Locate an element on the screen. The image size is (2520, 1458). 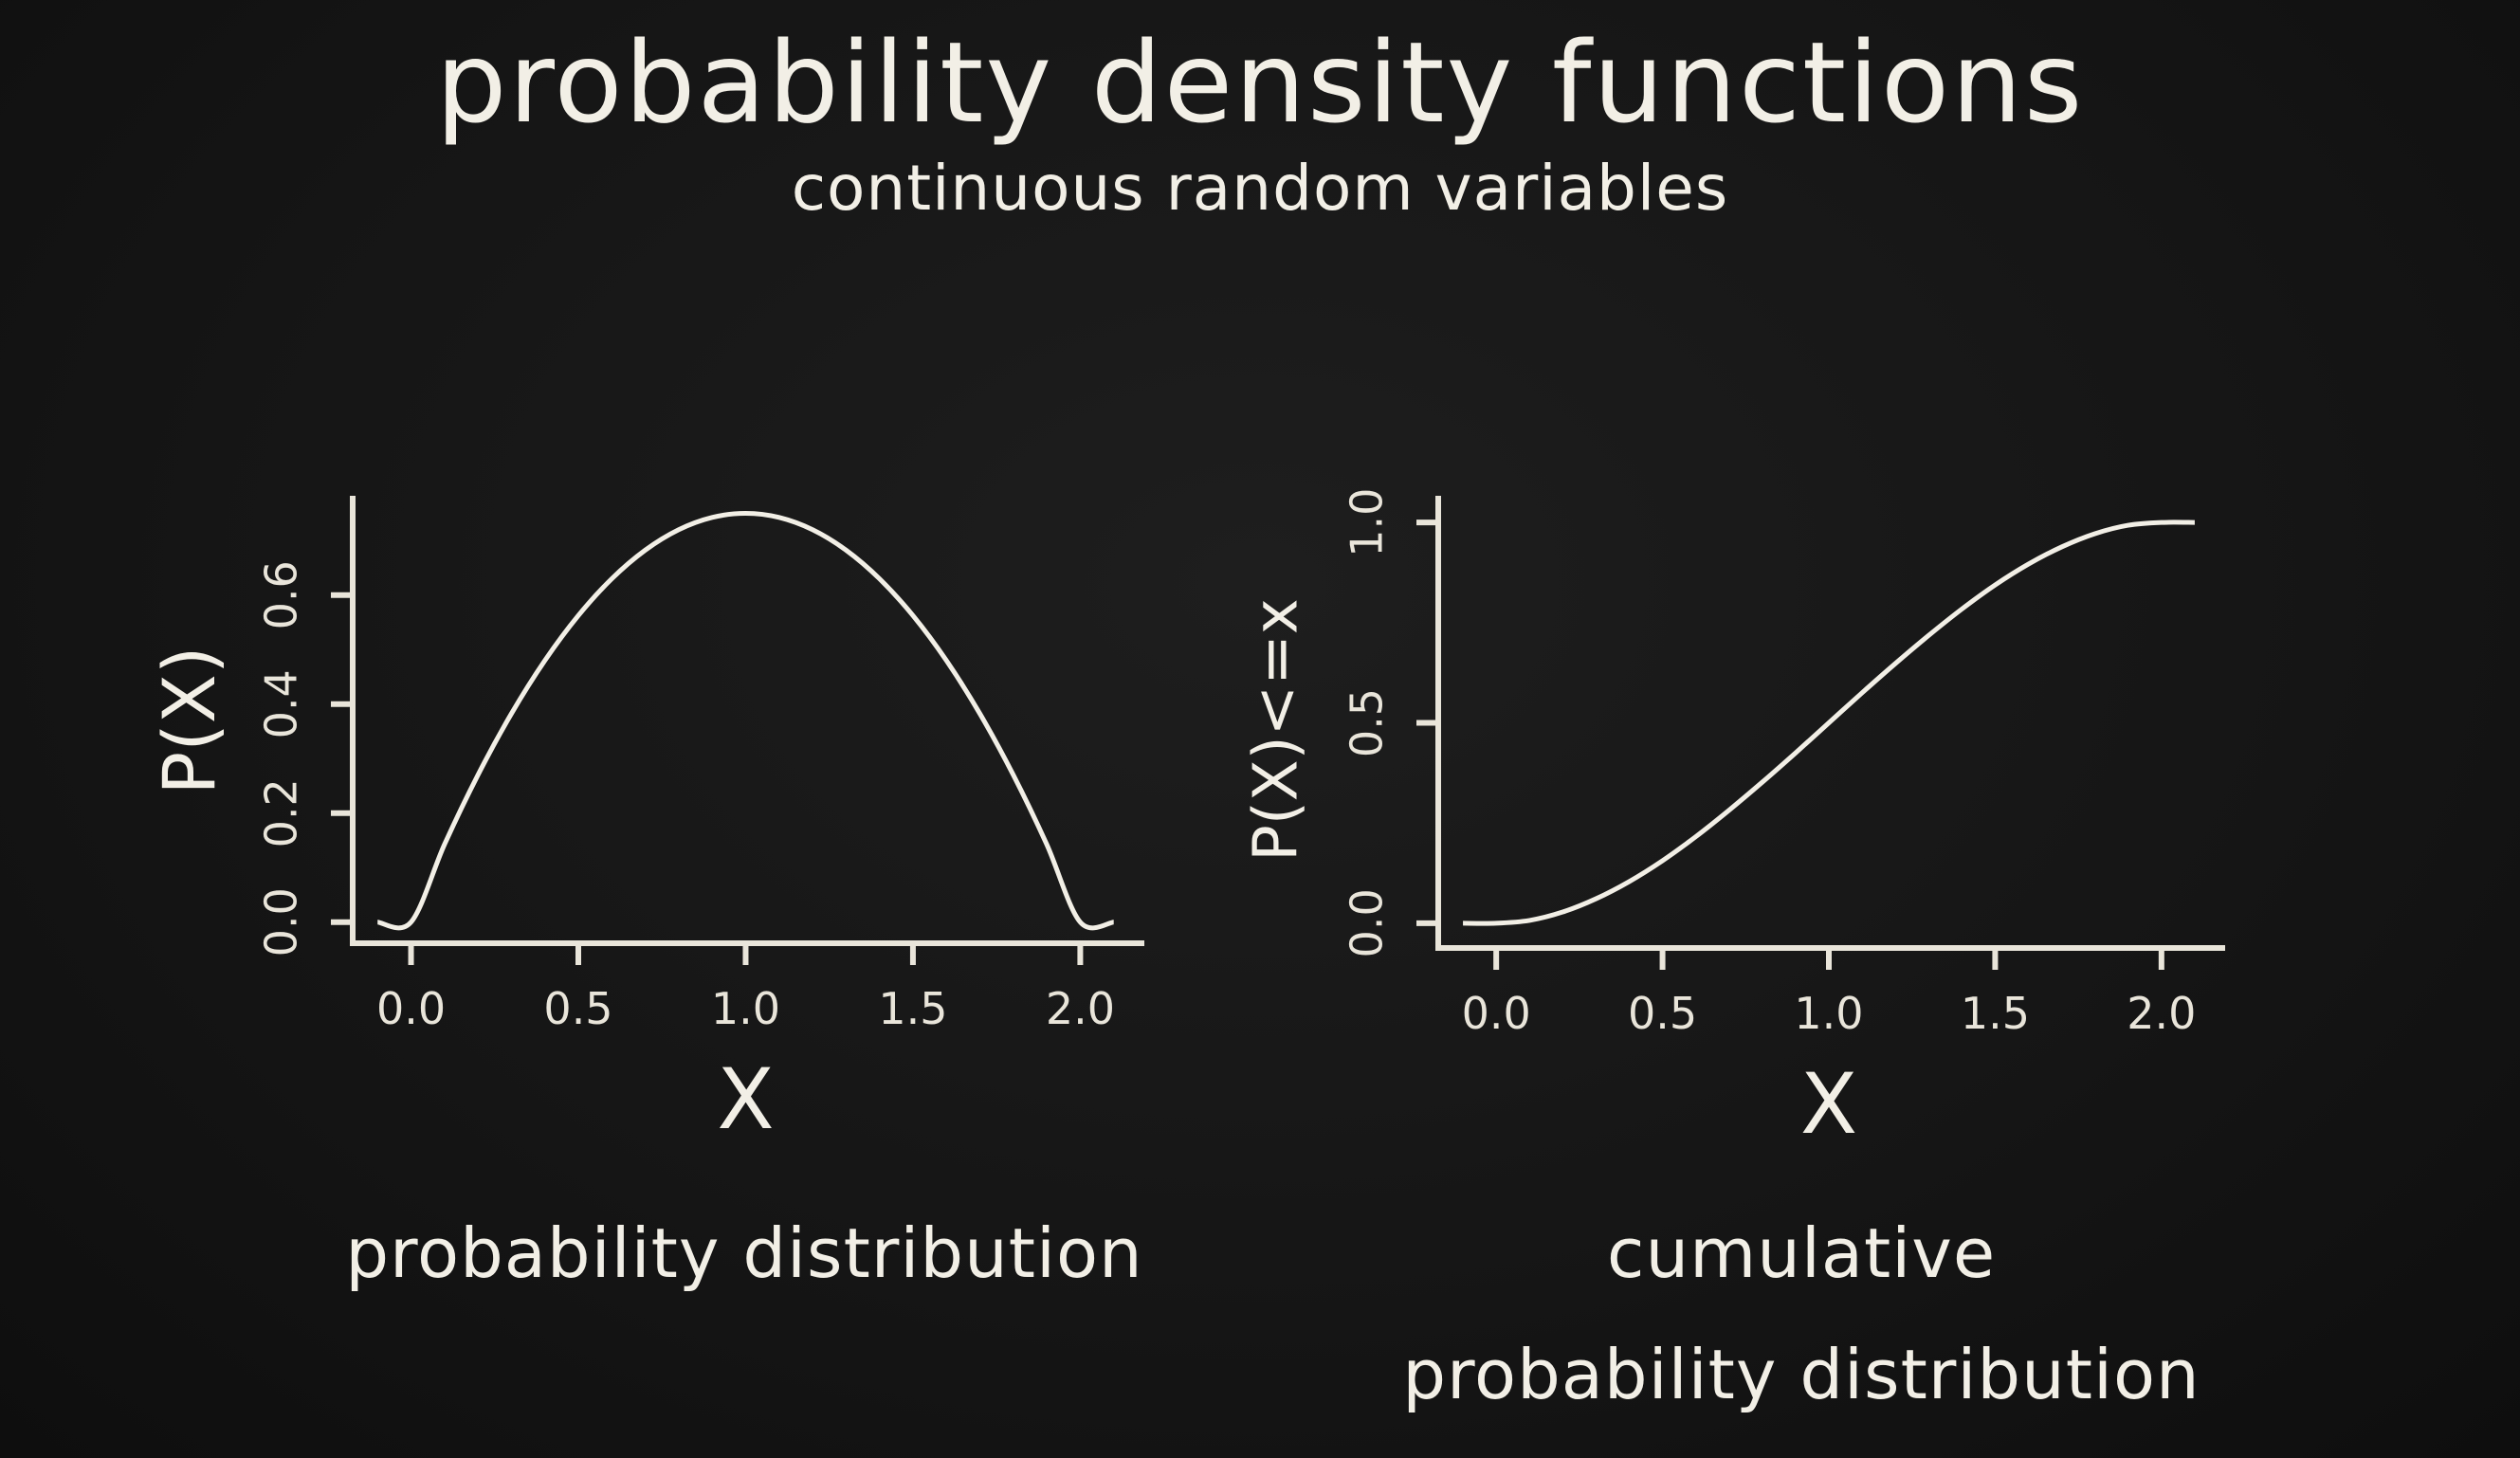
pdf-y-tick-label: 0.0 is located at coordinates (281, 922).